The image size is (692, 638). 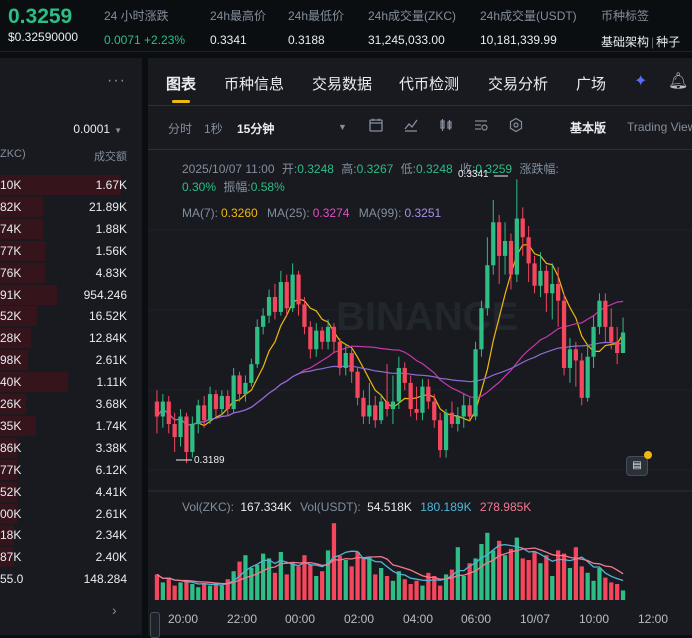 I want to click on book-row: 52K 16.52K, so click(x=71, y=316).